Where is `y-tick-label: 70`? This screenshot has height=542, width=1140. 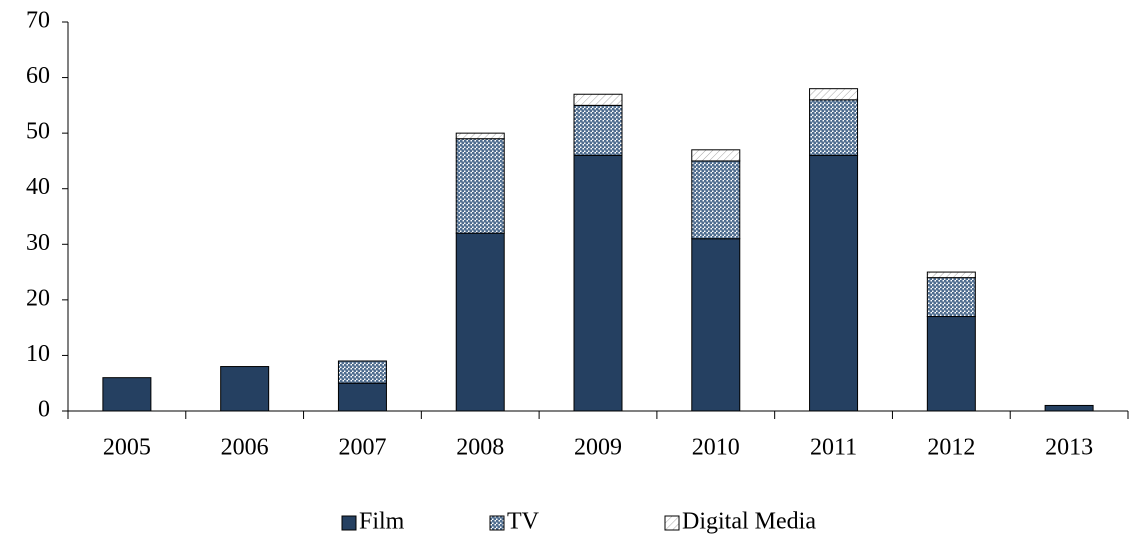 y-tick-label: 70 is located at coordinates (38, 21).